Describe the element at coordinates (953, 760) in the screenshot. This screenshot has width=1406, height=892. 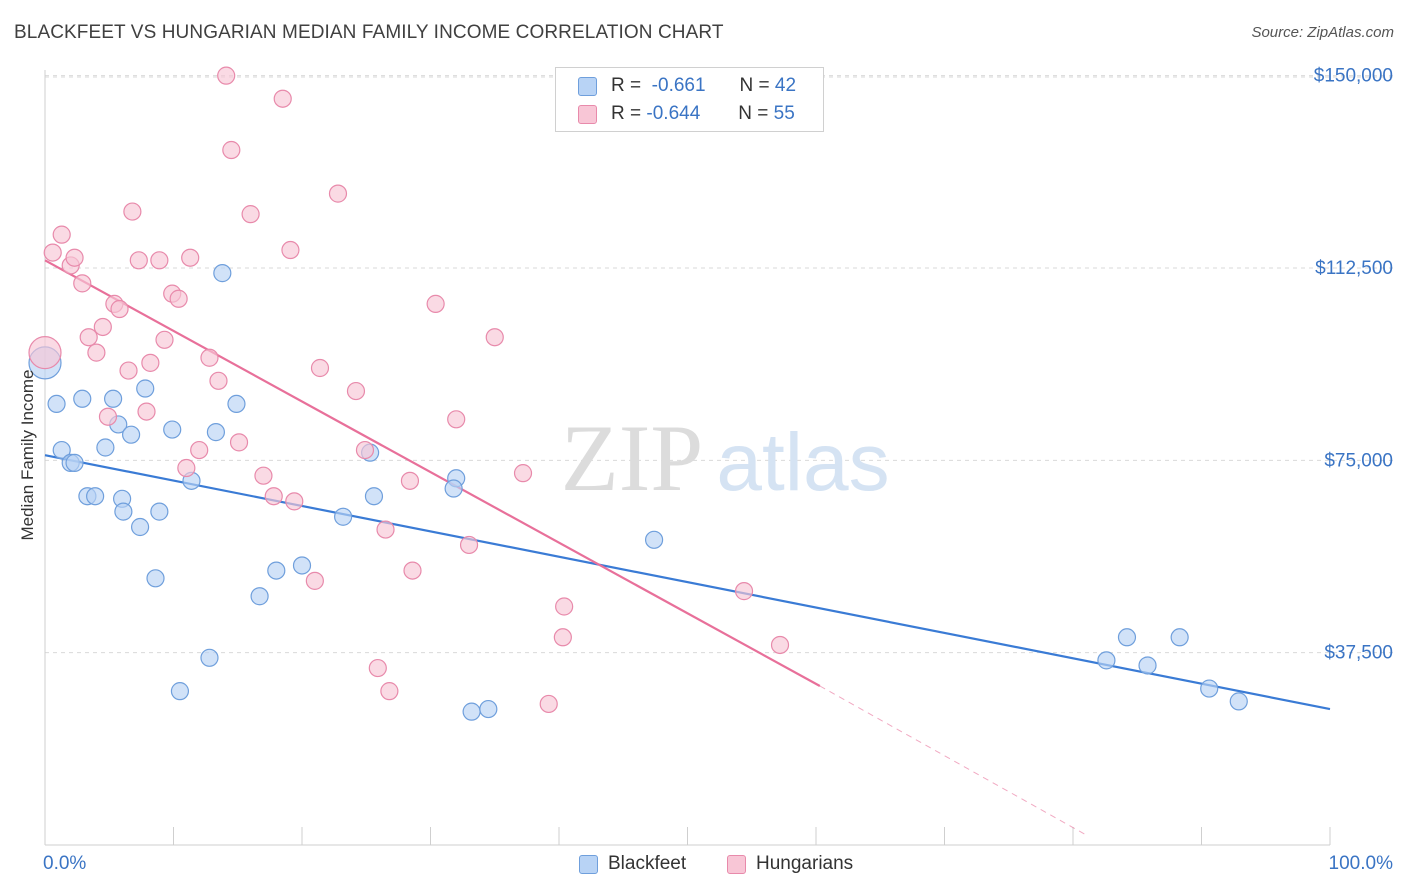
I see `hungarians-trend-extension` at that location.